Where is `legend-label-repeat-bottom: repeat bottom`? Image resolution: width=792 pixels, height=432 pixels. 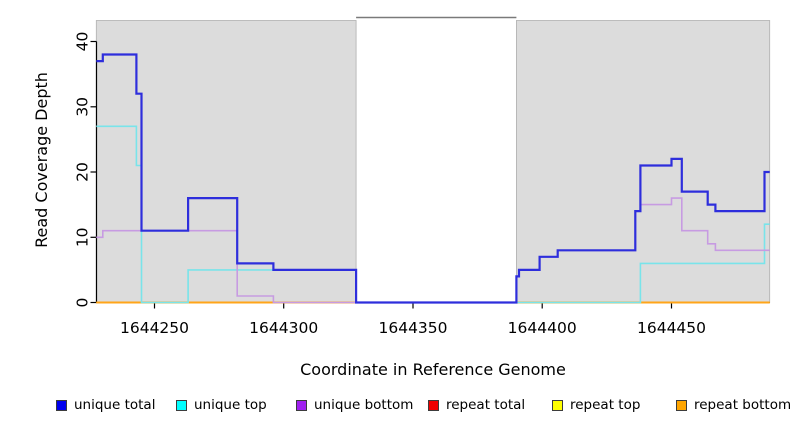
legend-label-repeat-bottom: repeat bottom is located at coordinates (743, 405).